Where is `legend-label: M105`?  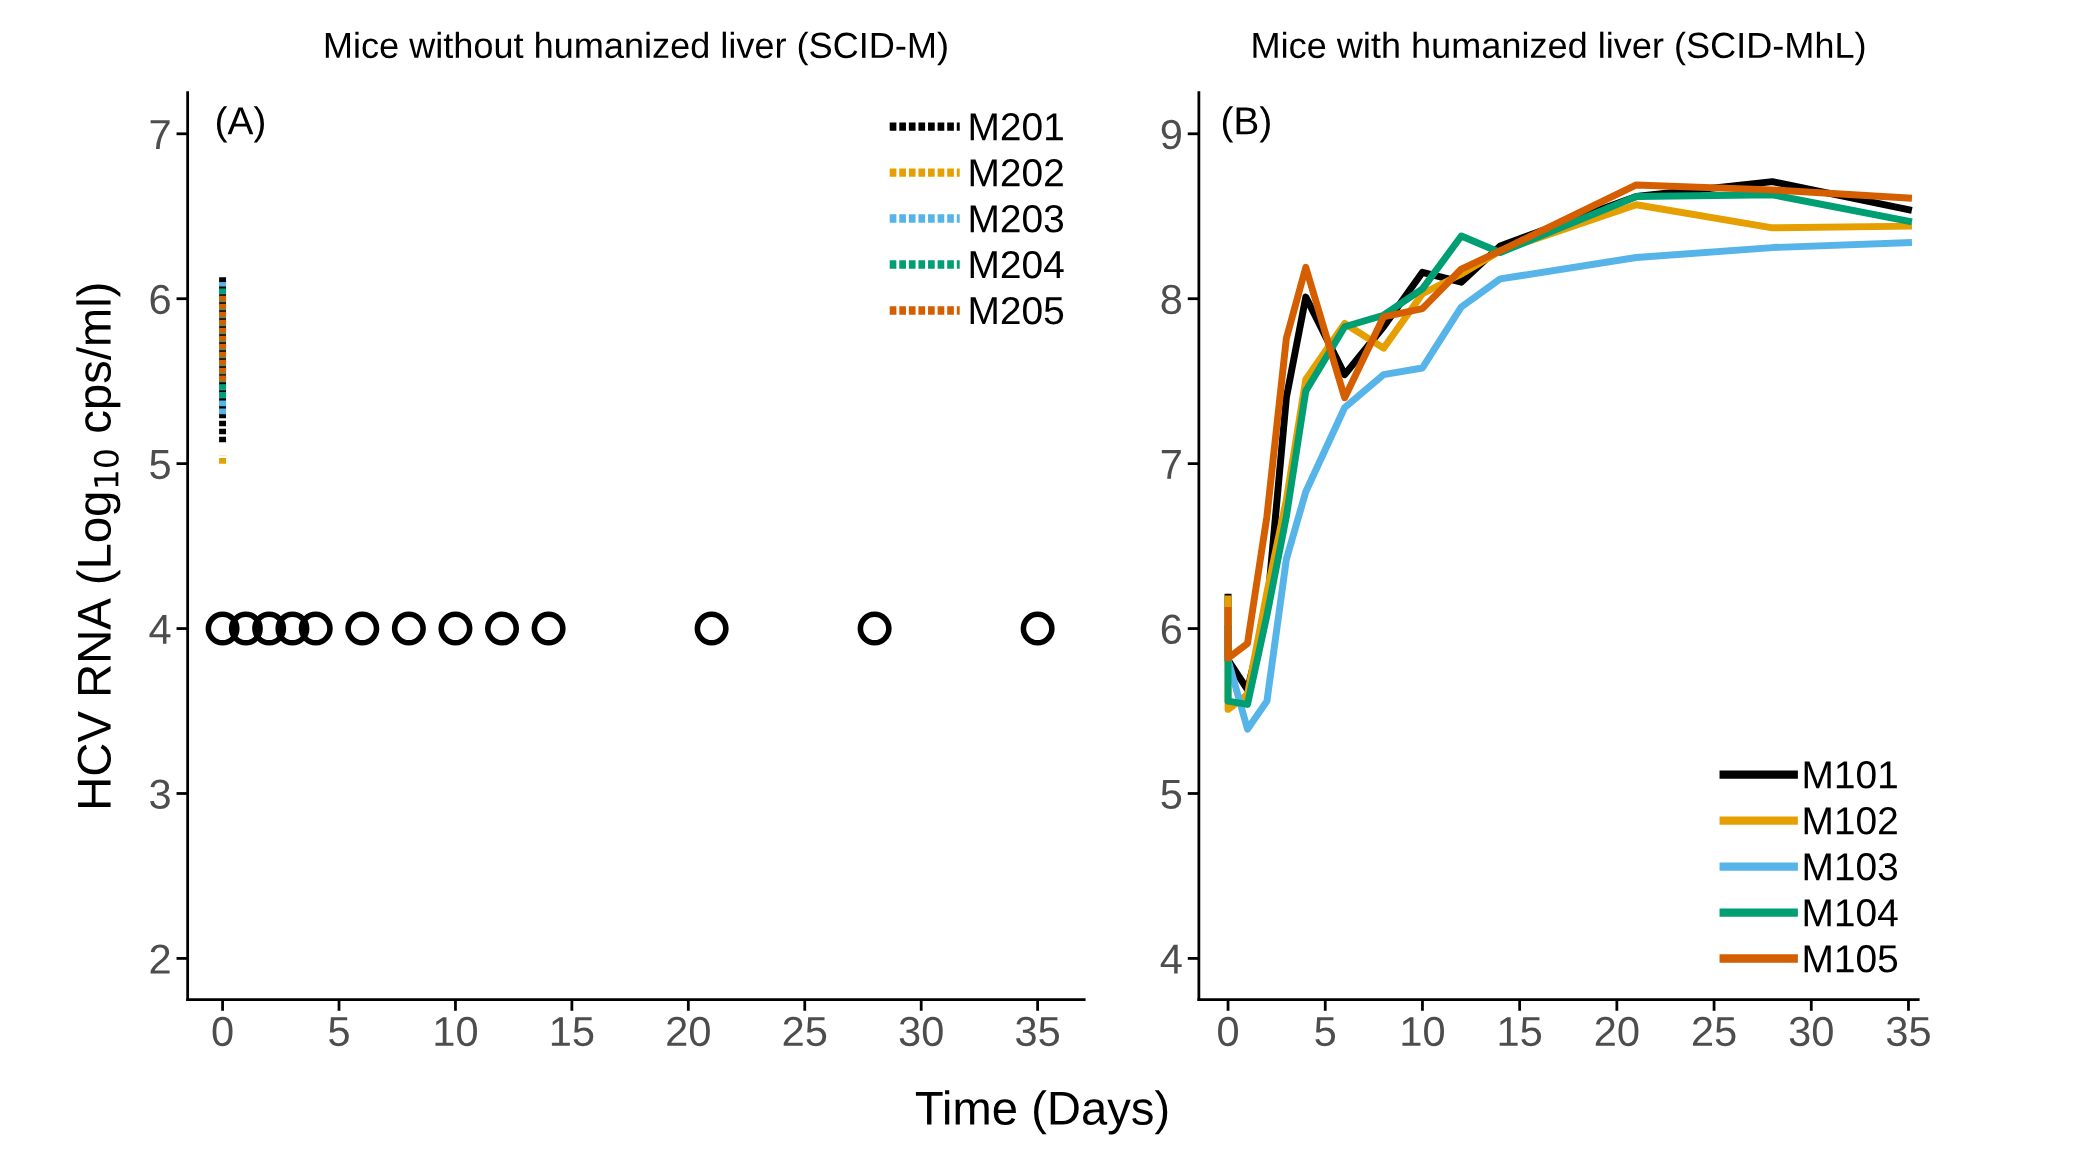
legend-label: M105 is located at coordinates (1851, 958).